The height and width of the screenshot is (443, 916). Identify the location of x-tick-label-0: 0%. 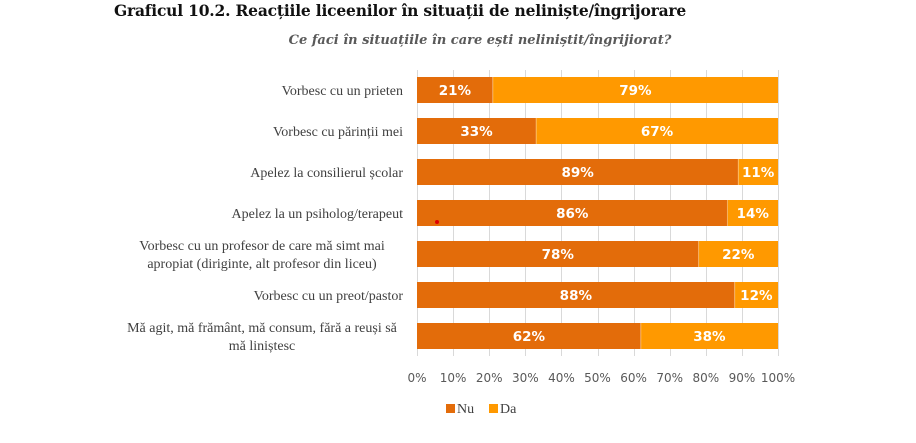
(416, 378).